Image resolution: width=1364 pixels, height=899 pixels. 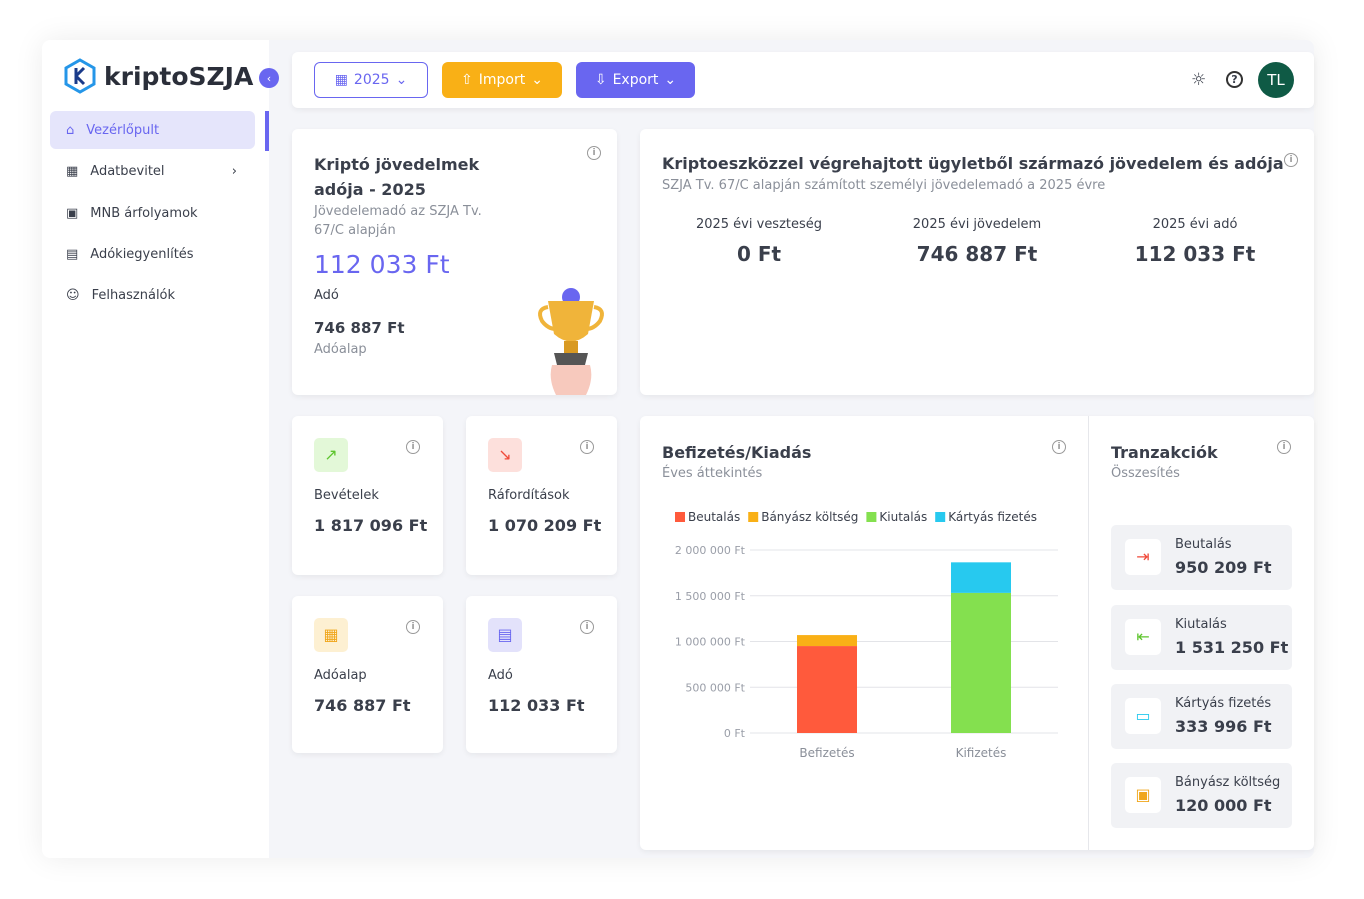 What do you see at coordinates (1228, 782) in the screenshot?
I see `transaction-label: Bányász költség` at bounding box center [1228, 782].